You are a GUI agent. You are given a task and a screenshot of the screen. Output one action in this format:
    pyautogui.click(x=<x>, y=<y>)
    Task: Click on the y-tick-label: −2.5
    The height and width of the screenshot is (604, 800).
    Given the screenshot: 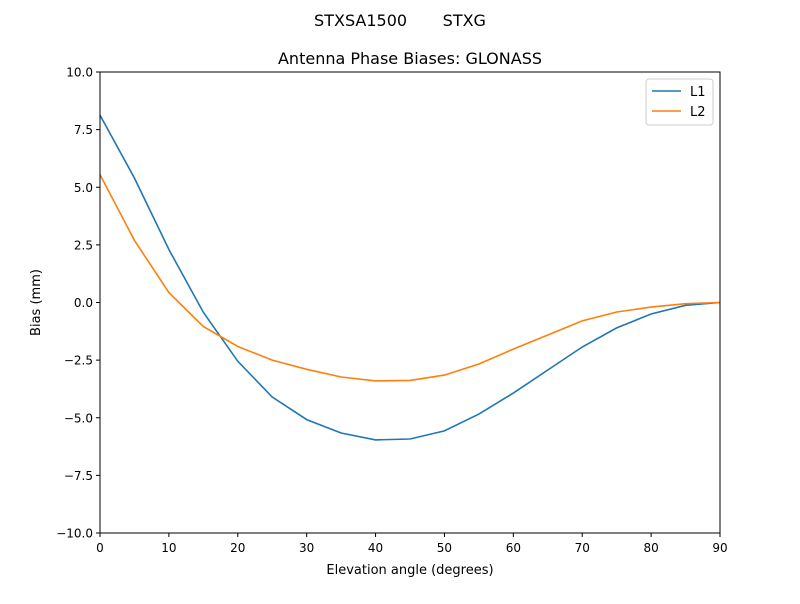 What is the action you would take?
    pyautogui.click(x=78, y=361)
    